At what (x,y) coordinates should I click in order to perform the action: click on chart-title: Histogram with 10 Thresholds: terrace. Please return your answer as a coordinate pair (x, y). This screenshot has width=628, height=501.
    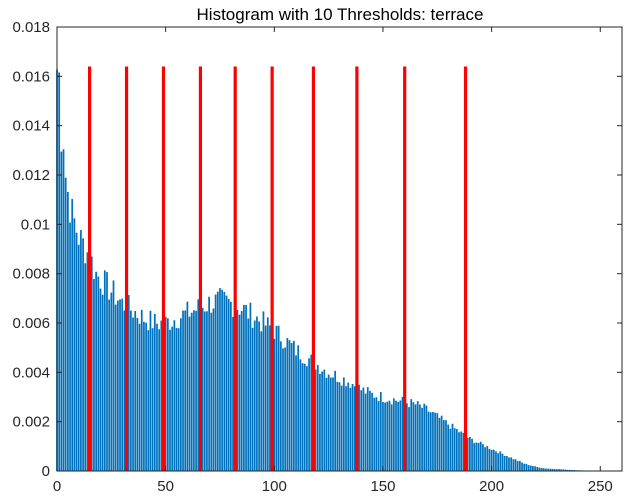
    Looking at the image, I should click on (340, 14).